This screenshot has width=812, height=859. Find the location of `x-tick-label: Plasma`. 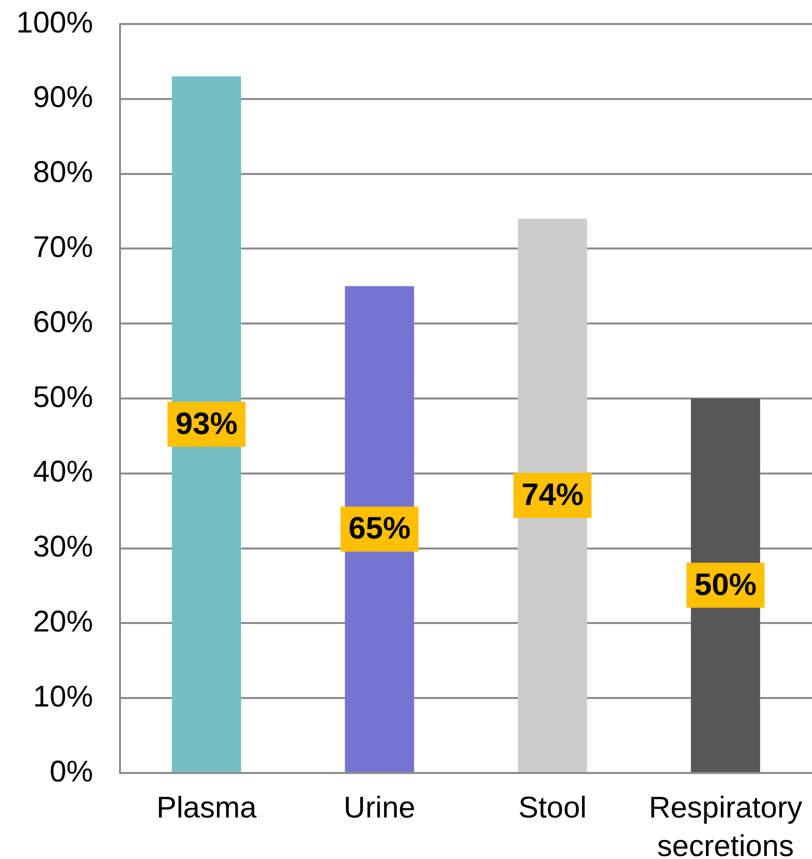

x-tick-label: Plasma is located at coordinates (206, 807).